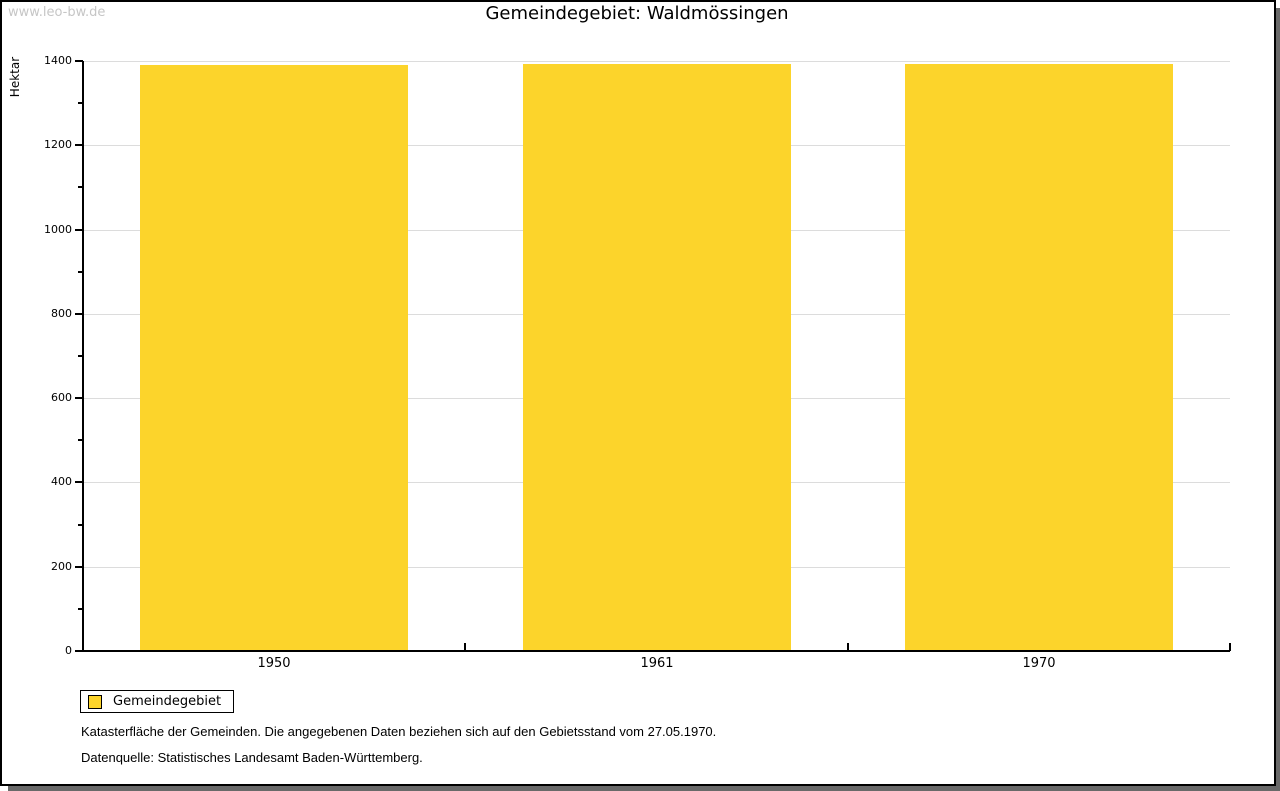 This screenshot has height=791, width=1280. Describe the element at coordinates (274, 663) in the screenshot. I see `x-tick-label-1950: 1950` at that location.